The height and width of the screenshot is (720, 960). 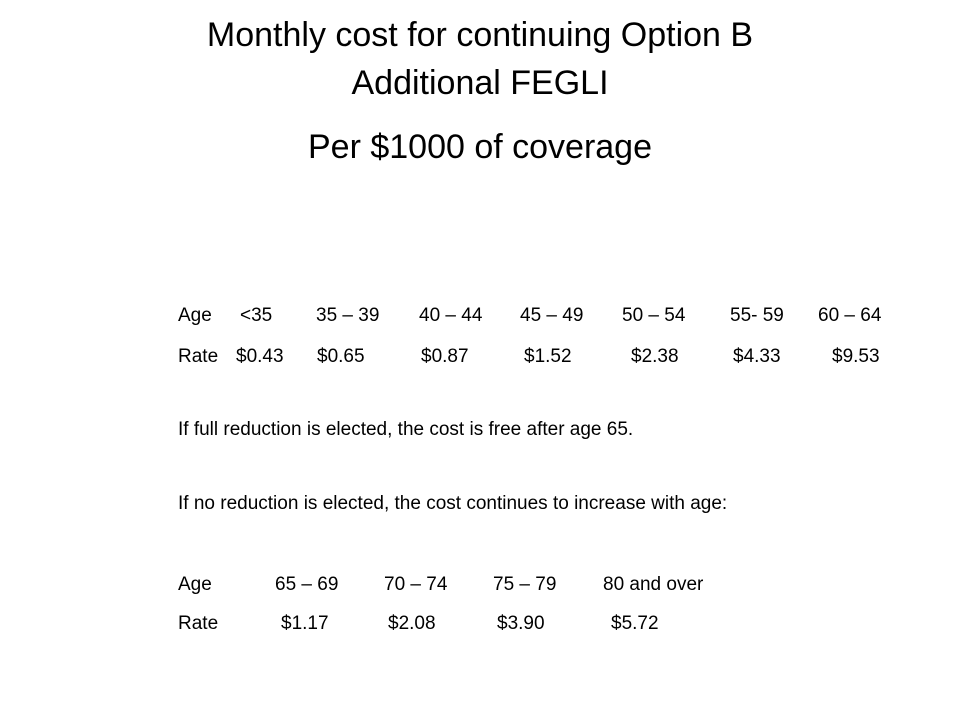 What do you see at coordinates (654, 315) in the screenshot?
I see `table1-age-cell: 50 – 54` at bounding box center [654, 315].